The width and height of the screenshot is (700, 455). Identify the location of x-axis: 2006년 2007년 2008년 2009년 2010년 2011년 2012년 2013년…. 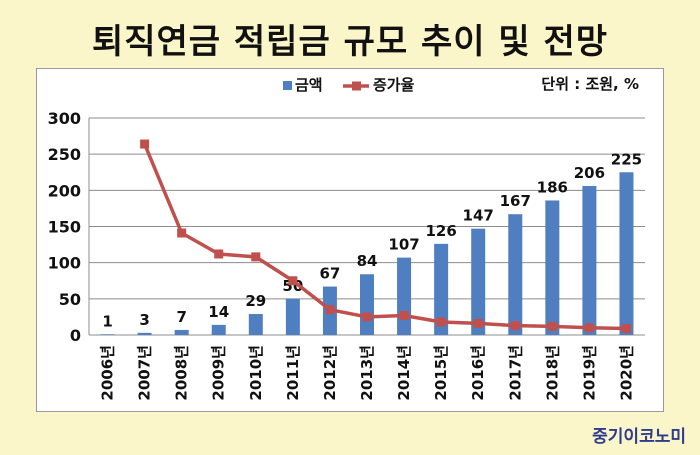
(367, 373).